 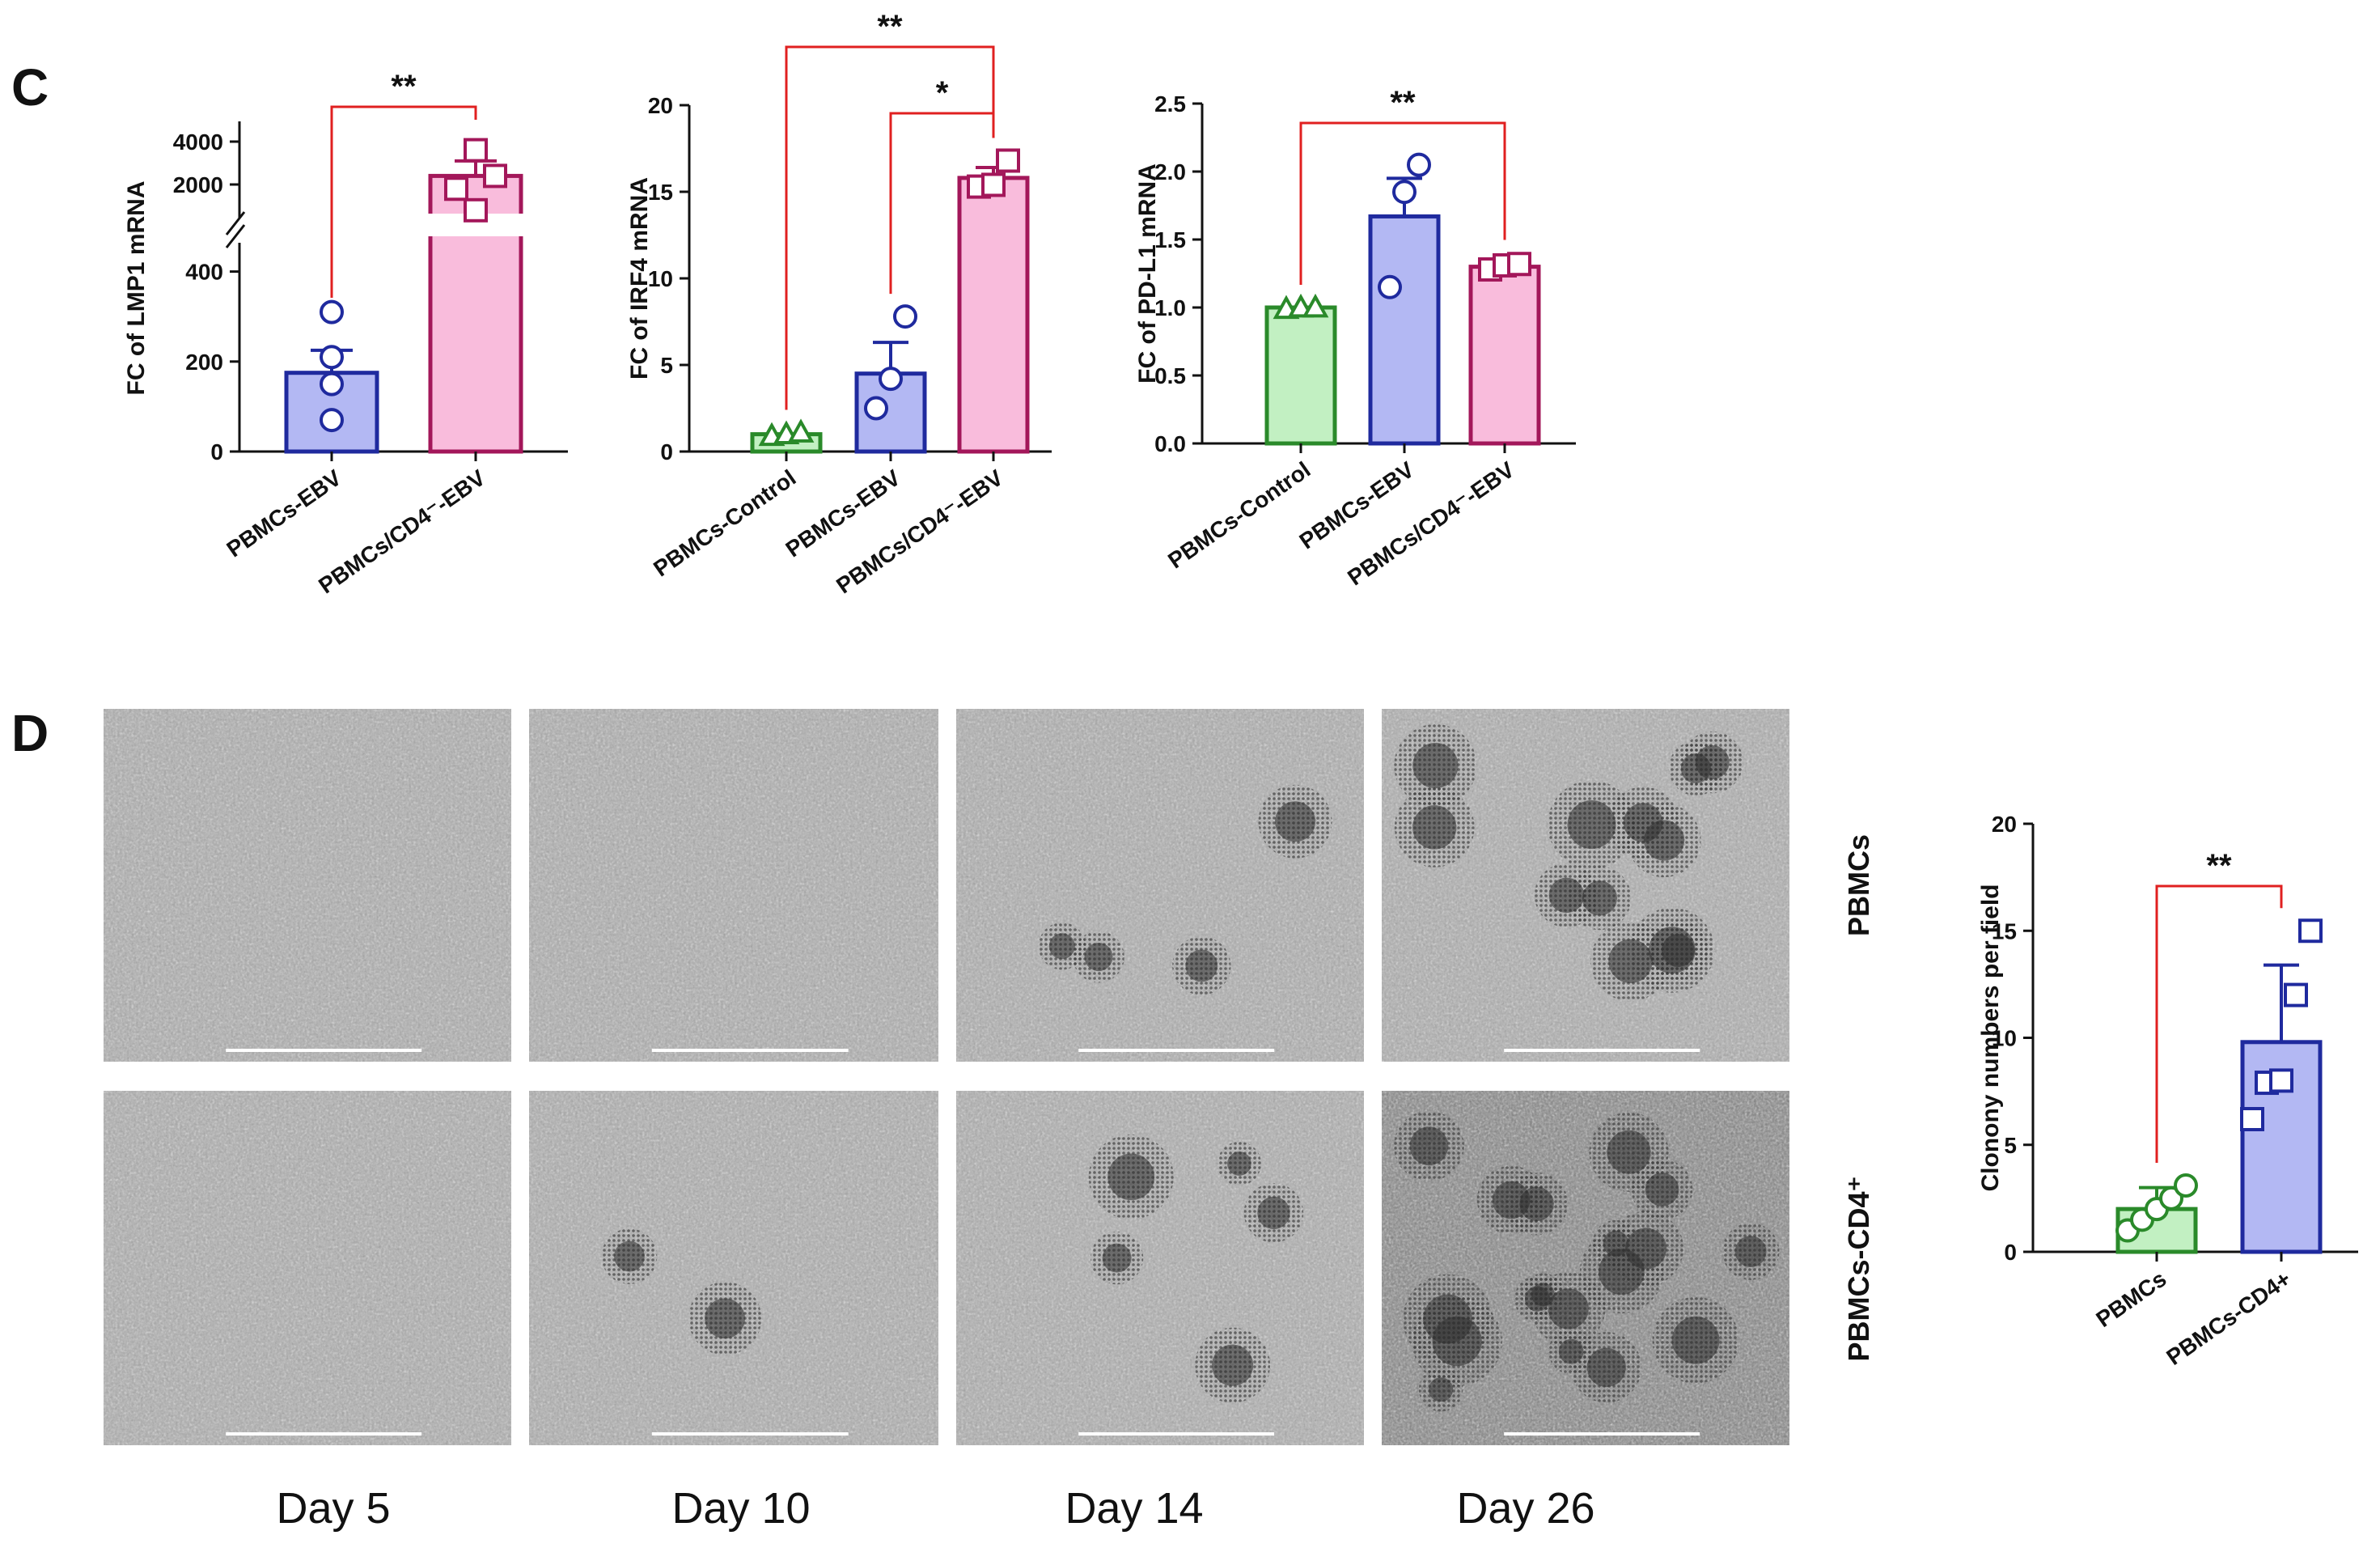 What do you see at coordinates (1403, 103) in the screenshot?
I see `pdl1-sig-label-0: **` at bounding box center [1403, 103].